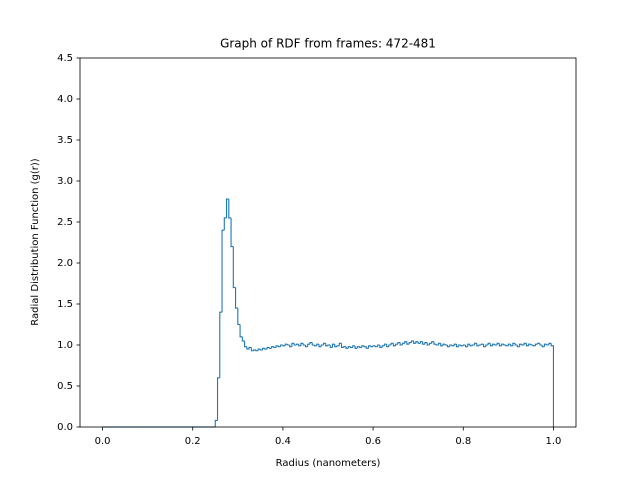  What do you see at coordinates (283, 441) in the screenshot?
I see `x-tick-label: 0.4` at bounding box center [283, 441].